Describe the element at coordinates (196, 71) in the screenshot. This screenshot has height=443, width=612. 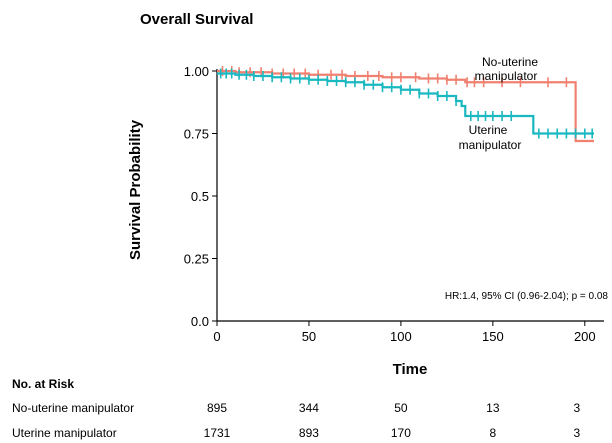
I see `y-tick-label: 1.00` at that location.